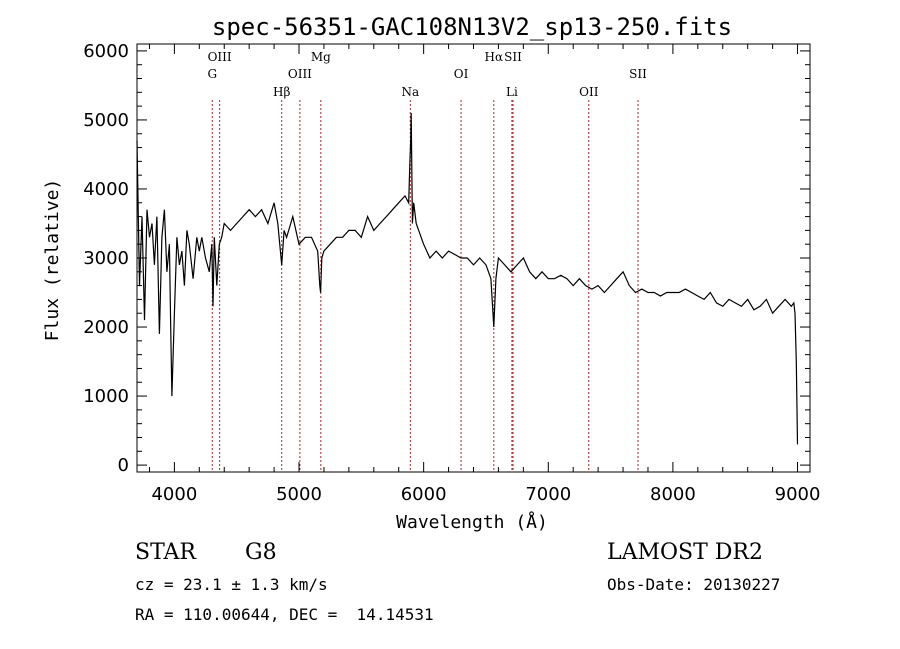  Describe the element at coordinates (212, 74) in the screenshot. I see `spectral-line-label: G` at that location.